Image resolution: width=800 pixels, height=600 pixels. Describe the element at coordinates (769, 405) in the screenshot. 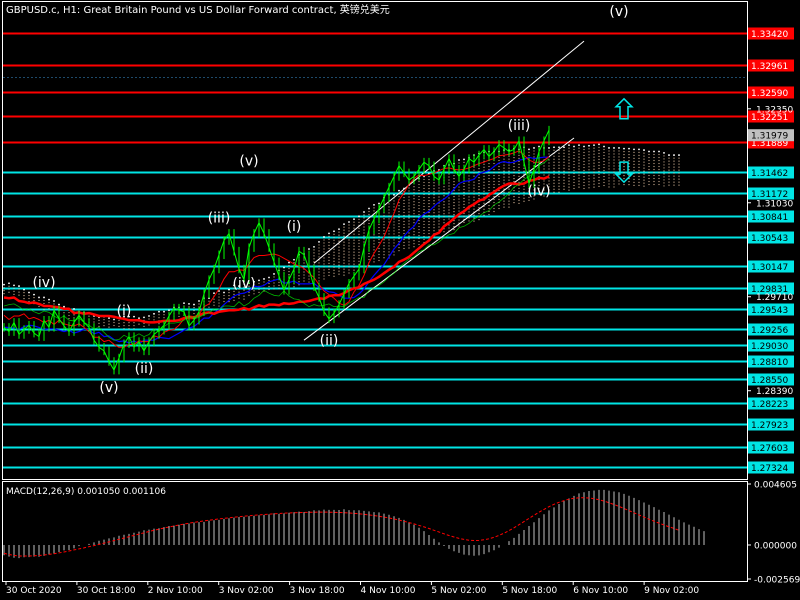

I see `level-label: 1.28223` at that location.